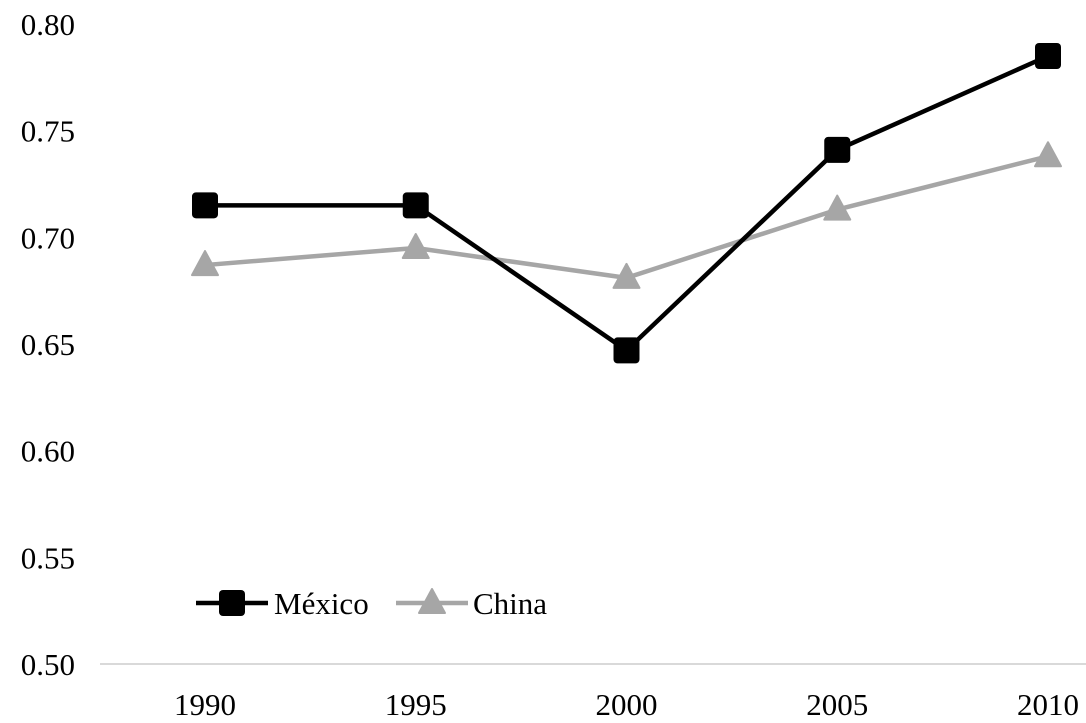  What do you see at coordinates (48, 451) in the screenshot?
I see `y-tick-label: 0.60` at bounding box center [48, 451].